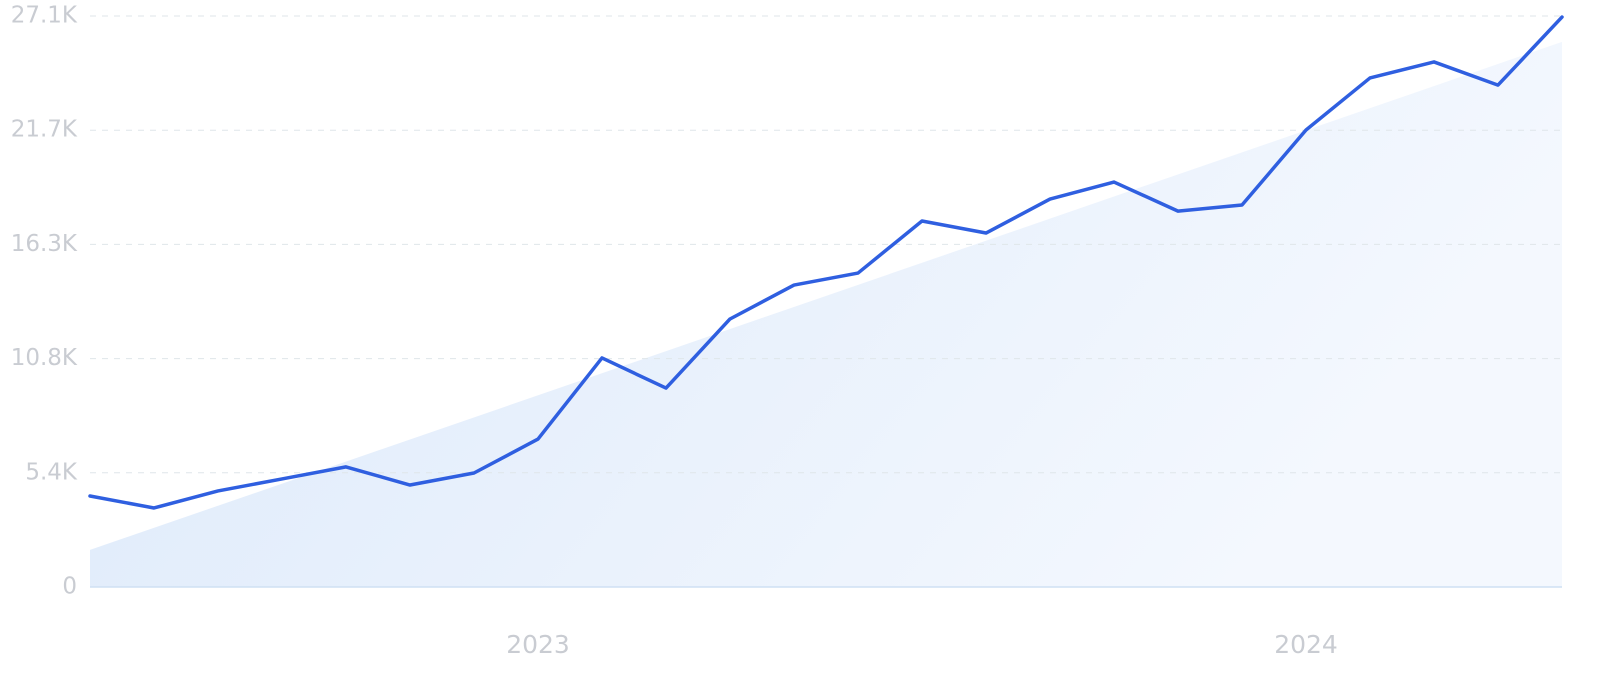 This screenshot has width=1624, height=700. Describe the element at coordinates (51, 472) in the screenshot. I see `y-tick-label: 5.4K` at that location.